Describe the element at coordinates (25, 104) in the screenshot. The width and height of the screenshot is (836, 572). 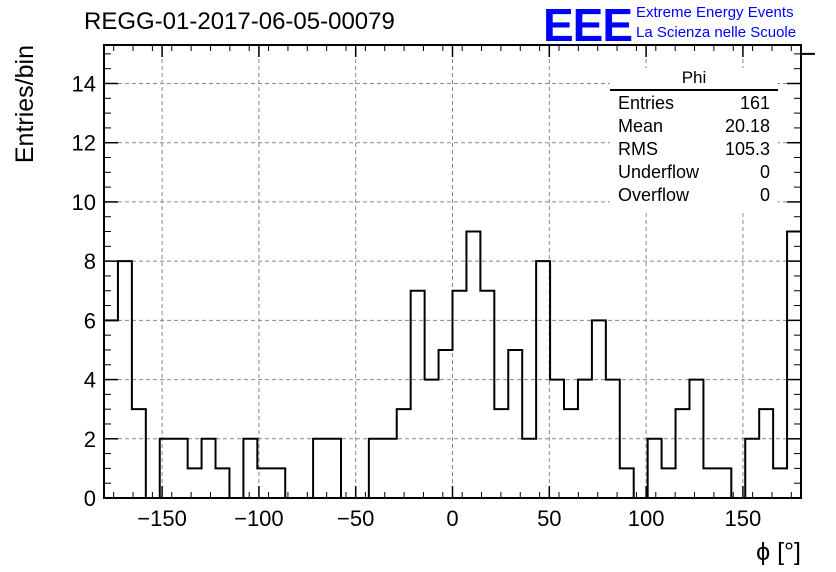
I see `y-axis-title: Entries/bin` at that location.